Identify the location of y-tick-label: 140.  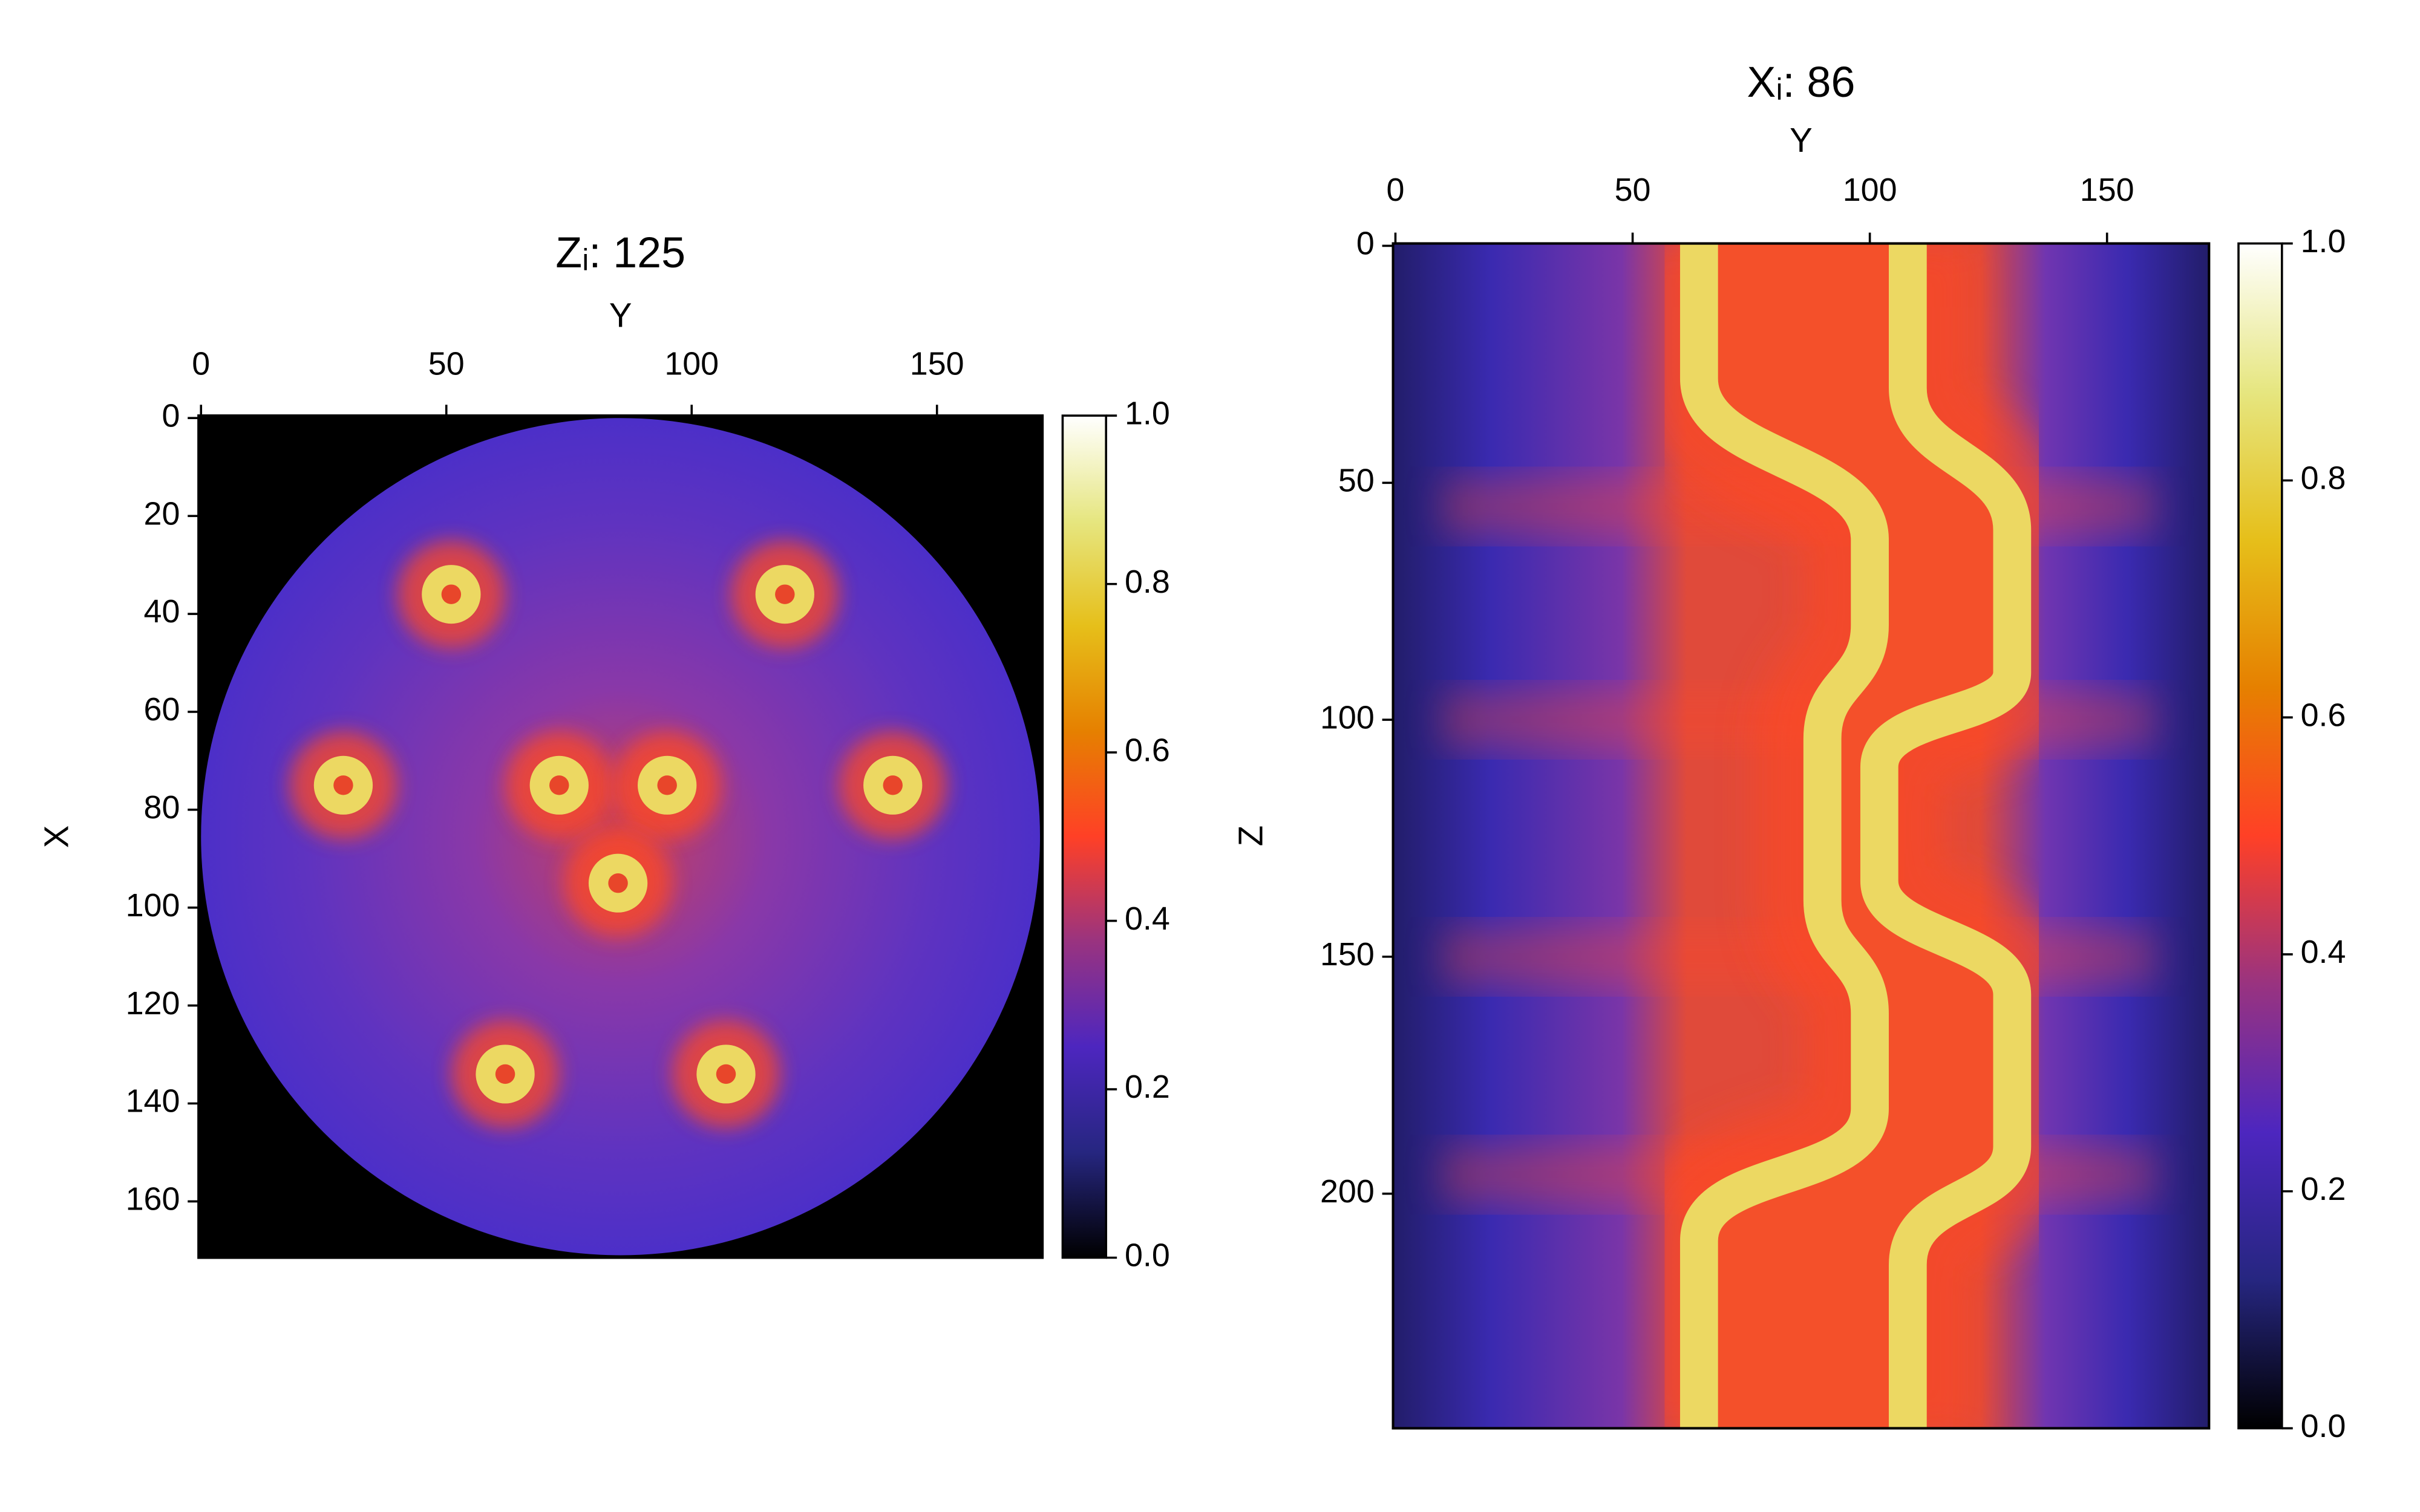
(153, 1101).